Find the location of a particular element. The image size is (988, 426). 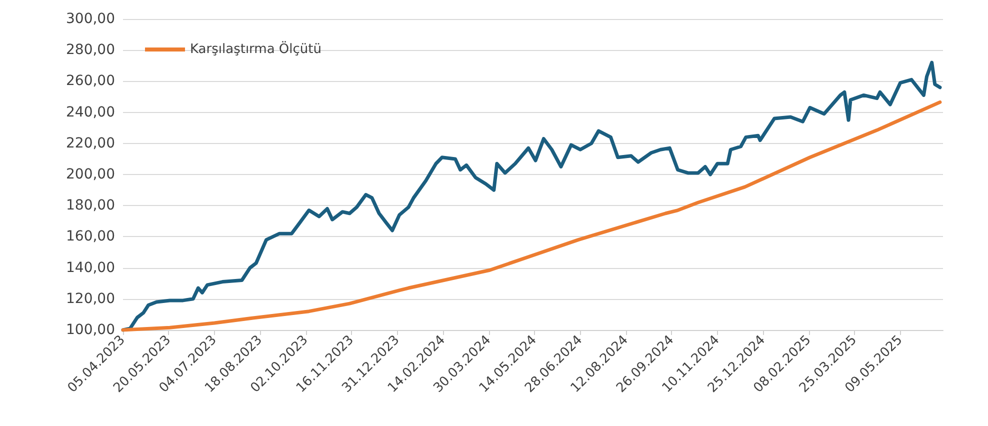

y-tick-label: 180,00 is located at coordinates (90, 206).